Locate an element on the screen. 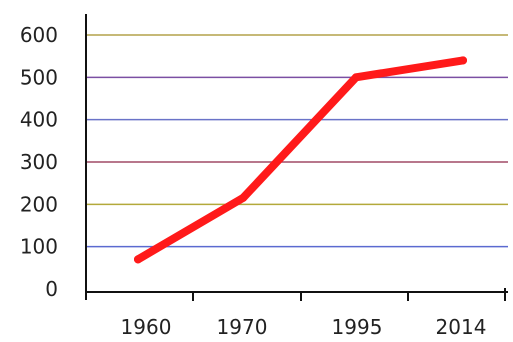  data-point-1970 is located at coordinates (243, 197).